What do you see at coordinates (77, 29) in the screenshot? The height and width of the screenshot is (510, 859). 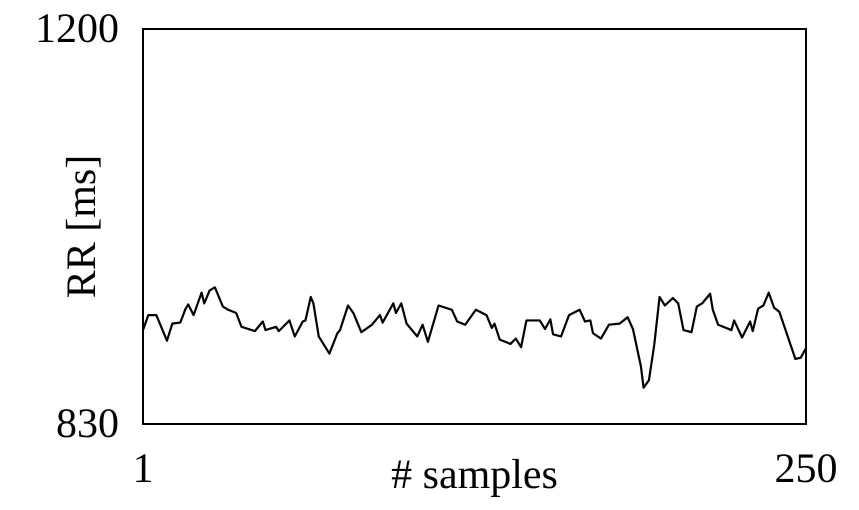 I see `y-tick-label: 1200` at bounding box center [77, 29].